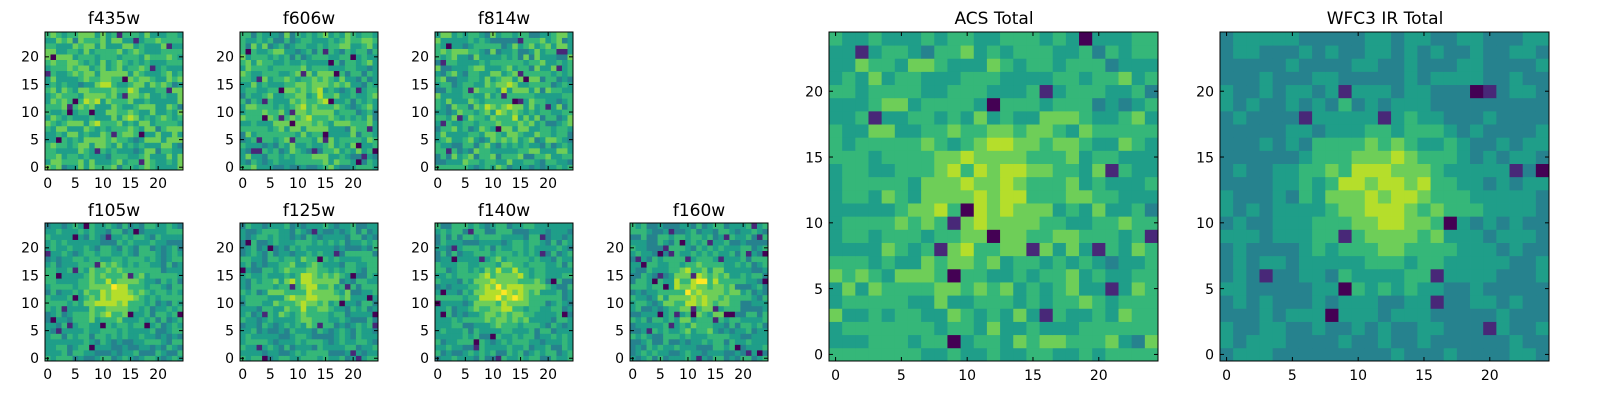 The width and height of the screenshot is (1600, 400). I want to click on y-tick-label: 15, so click(615, 276).